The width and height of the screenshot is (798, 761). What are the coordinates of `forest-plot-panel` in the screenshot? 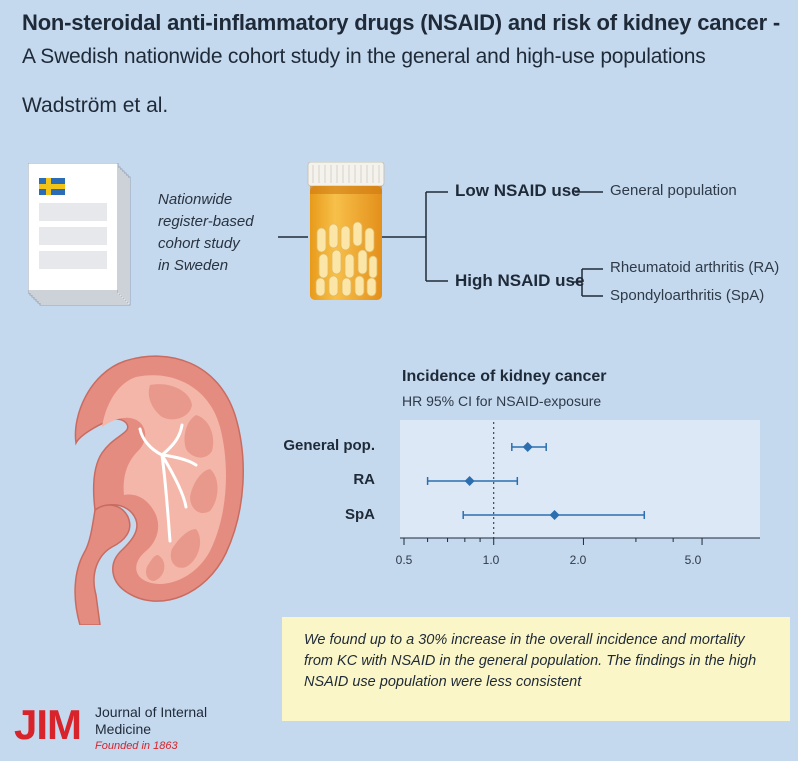 It's located at (580, 479).